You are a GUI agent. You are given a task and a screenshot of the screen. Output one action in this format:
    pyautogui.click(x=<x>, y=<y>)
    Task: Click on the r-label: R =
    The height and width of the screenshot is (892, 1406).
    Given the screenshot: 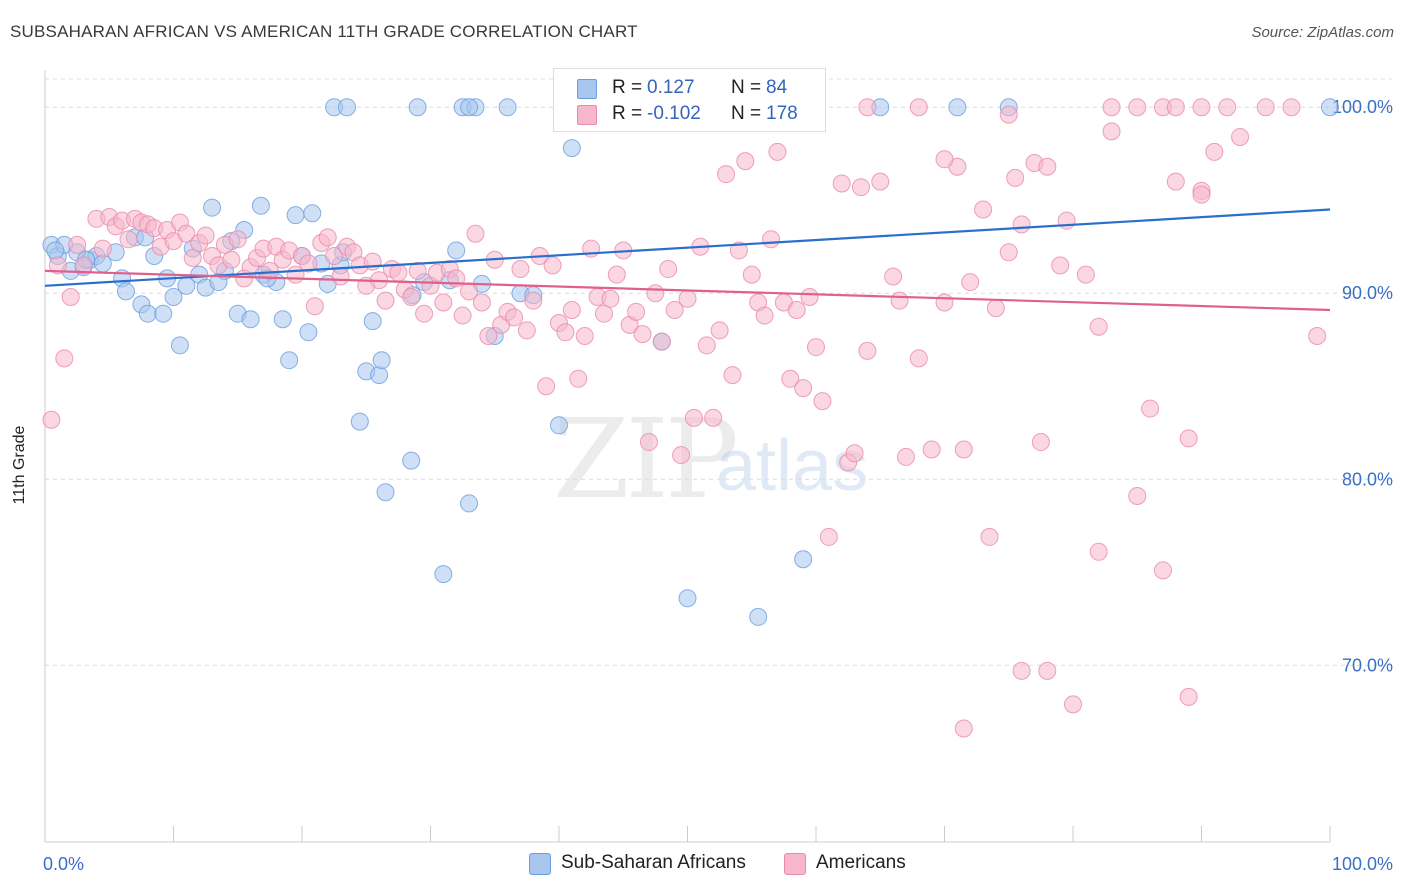 What is the action you would take?
    pyautogui.click(x=627, y=113)
    